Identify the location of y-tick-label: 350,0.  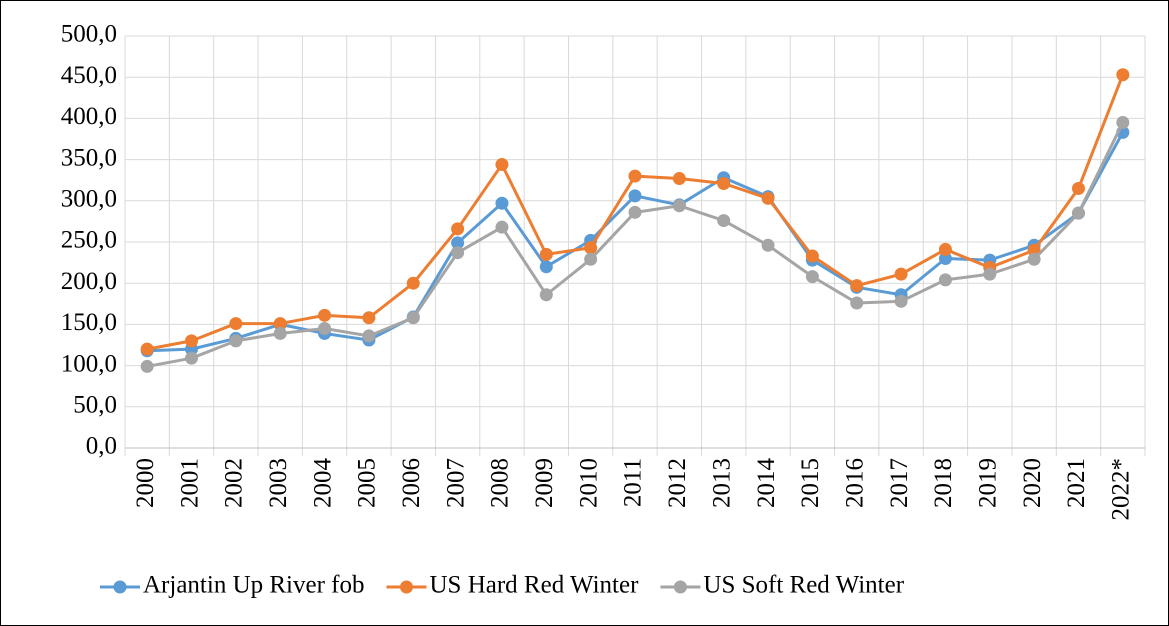
(89, 157).